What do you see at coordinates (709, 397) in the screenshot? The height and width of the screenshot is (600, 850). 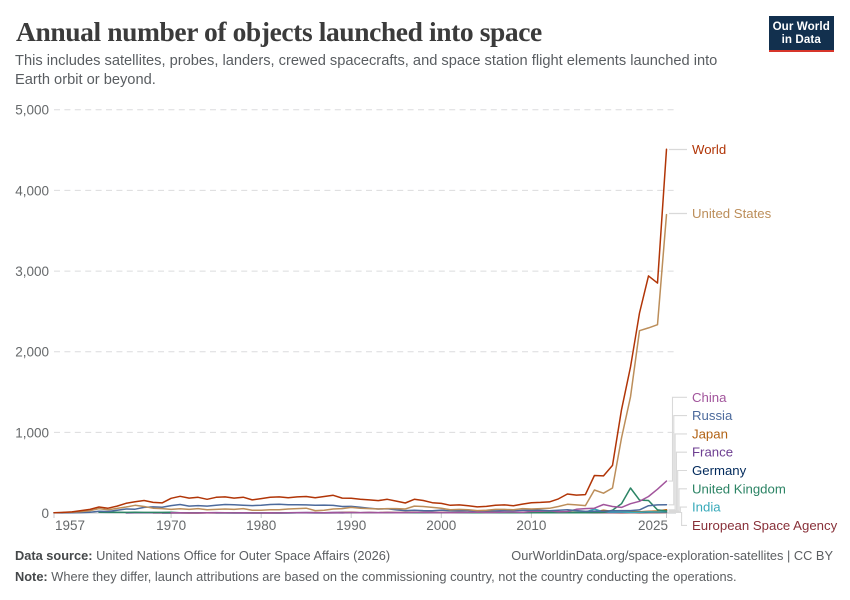 I see `svg-text: China` at bounding box center [709, 397].